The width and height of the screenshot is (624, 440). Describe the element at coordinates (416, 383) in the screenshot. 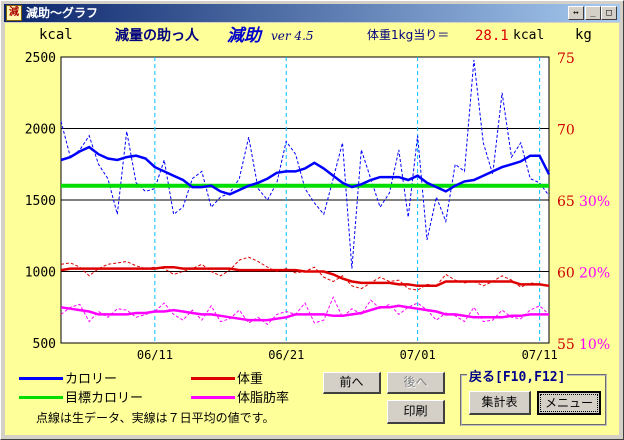

I see `next-button: 後へ` at that location.